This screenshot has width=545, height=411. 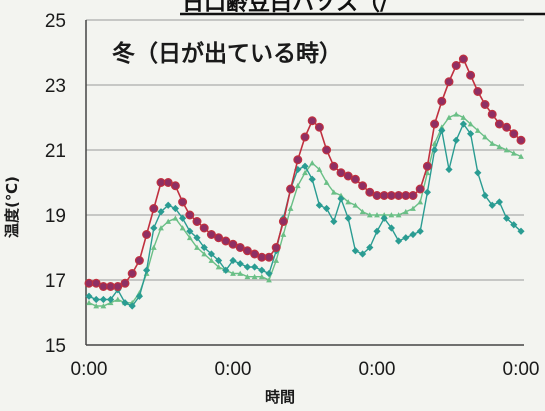 I want to click on chart-title: 冬（日が出ている時）, so click(x=227, y=53).